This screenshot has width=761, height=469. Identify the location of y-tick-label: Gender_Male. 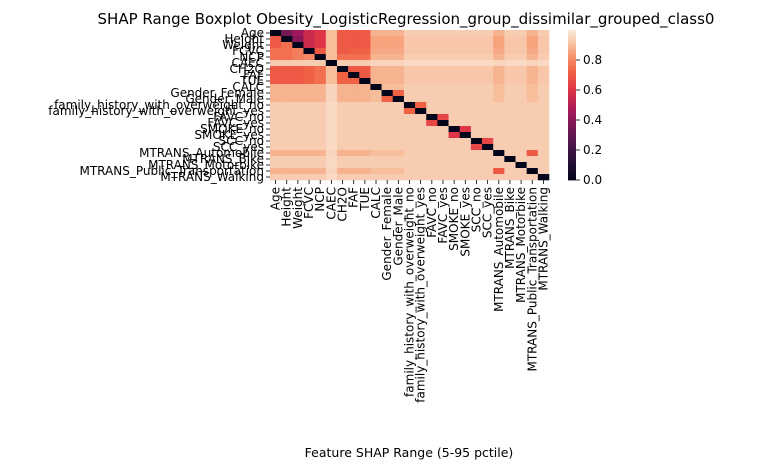
(224, 99).